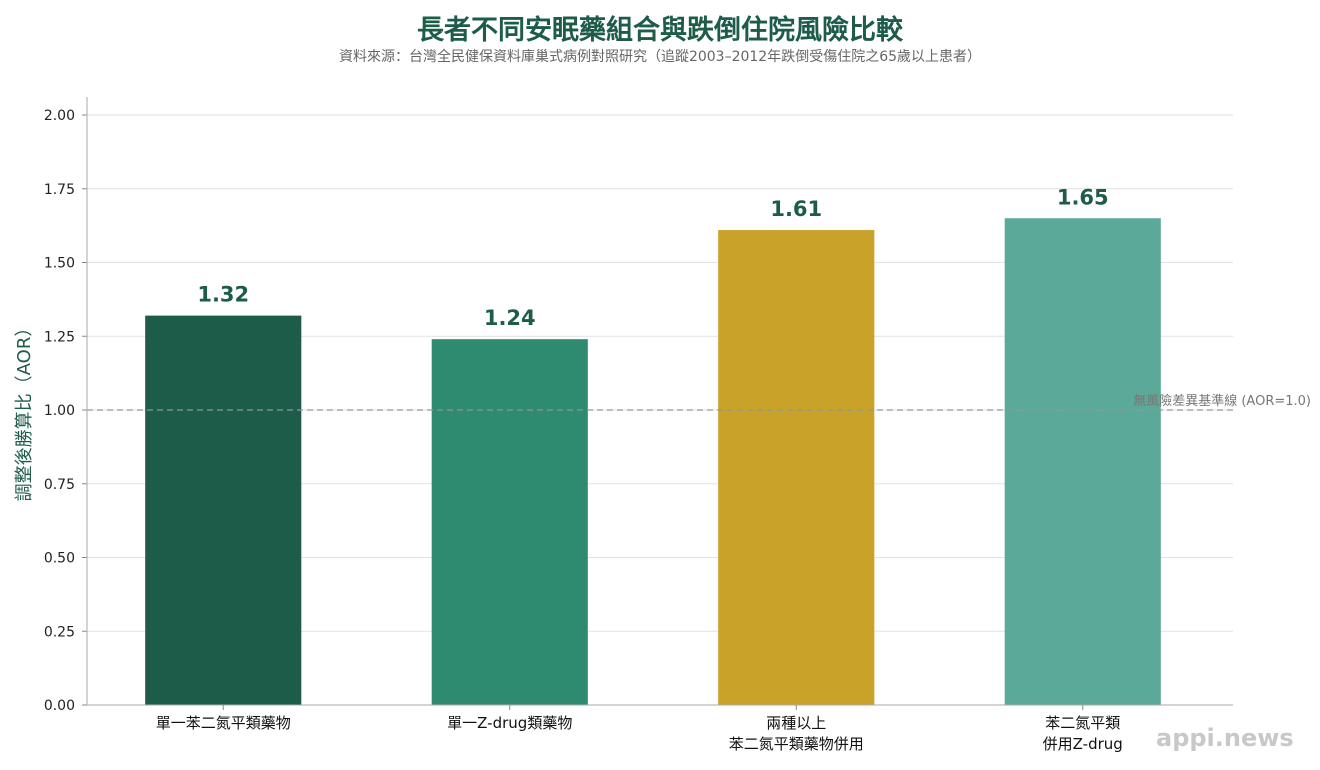 The image size is (1320, 770). Describe the element at coordinates (59, 485) in the screenshot. I see `y-tick-label: 0.75` at that location.